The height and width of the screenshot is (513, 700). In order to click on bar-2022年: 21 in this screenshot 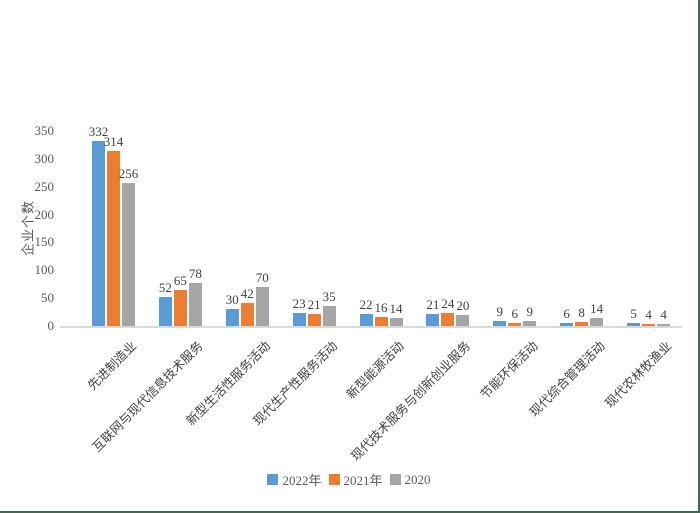, I will do `click(433, 311)`.